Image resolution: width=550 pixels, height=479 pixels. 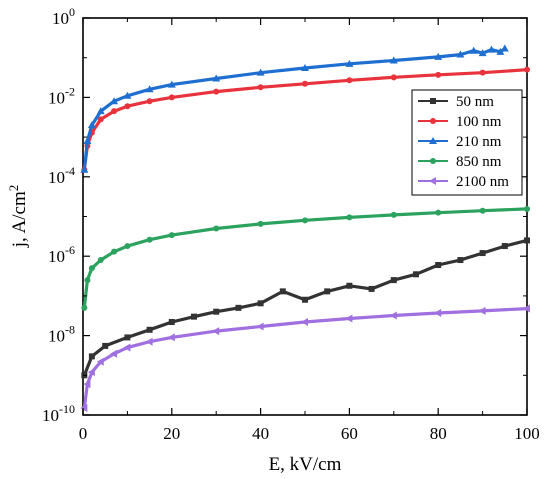 What do you see at coordinates (305, 464) in the screenshot?
I see `x-axis-title: E, kV/cm` at bounding box center [305, 464].